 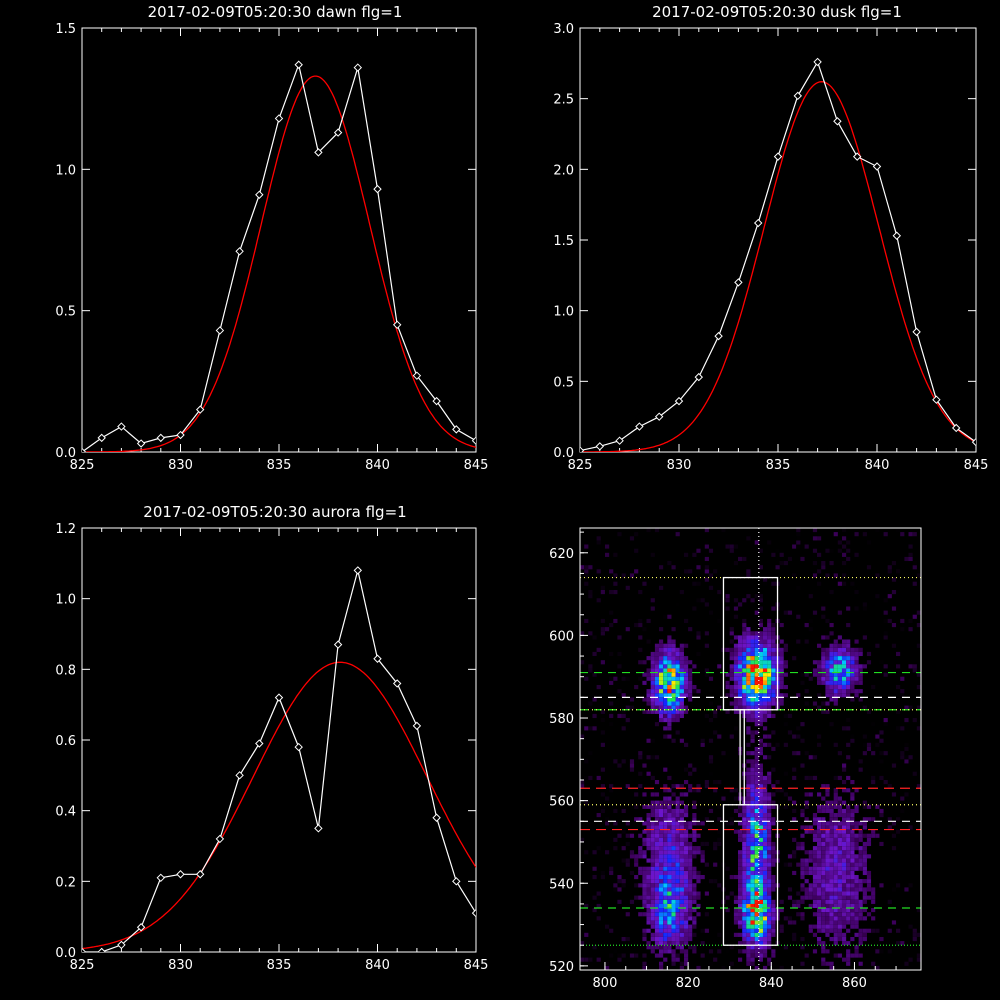 What do you see at coordinates (239, 251) in the screenshot?
I see `dawn-data-point` at bounding box center [239, 251].